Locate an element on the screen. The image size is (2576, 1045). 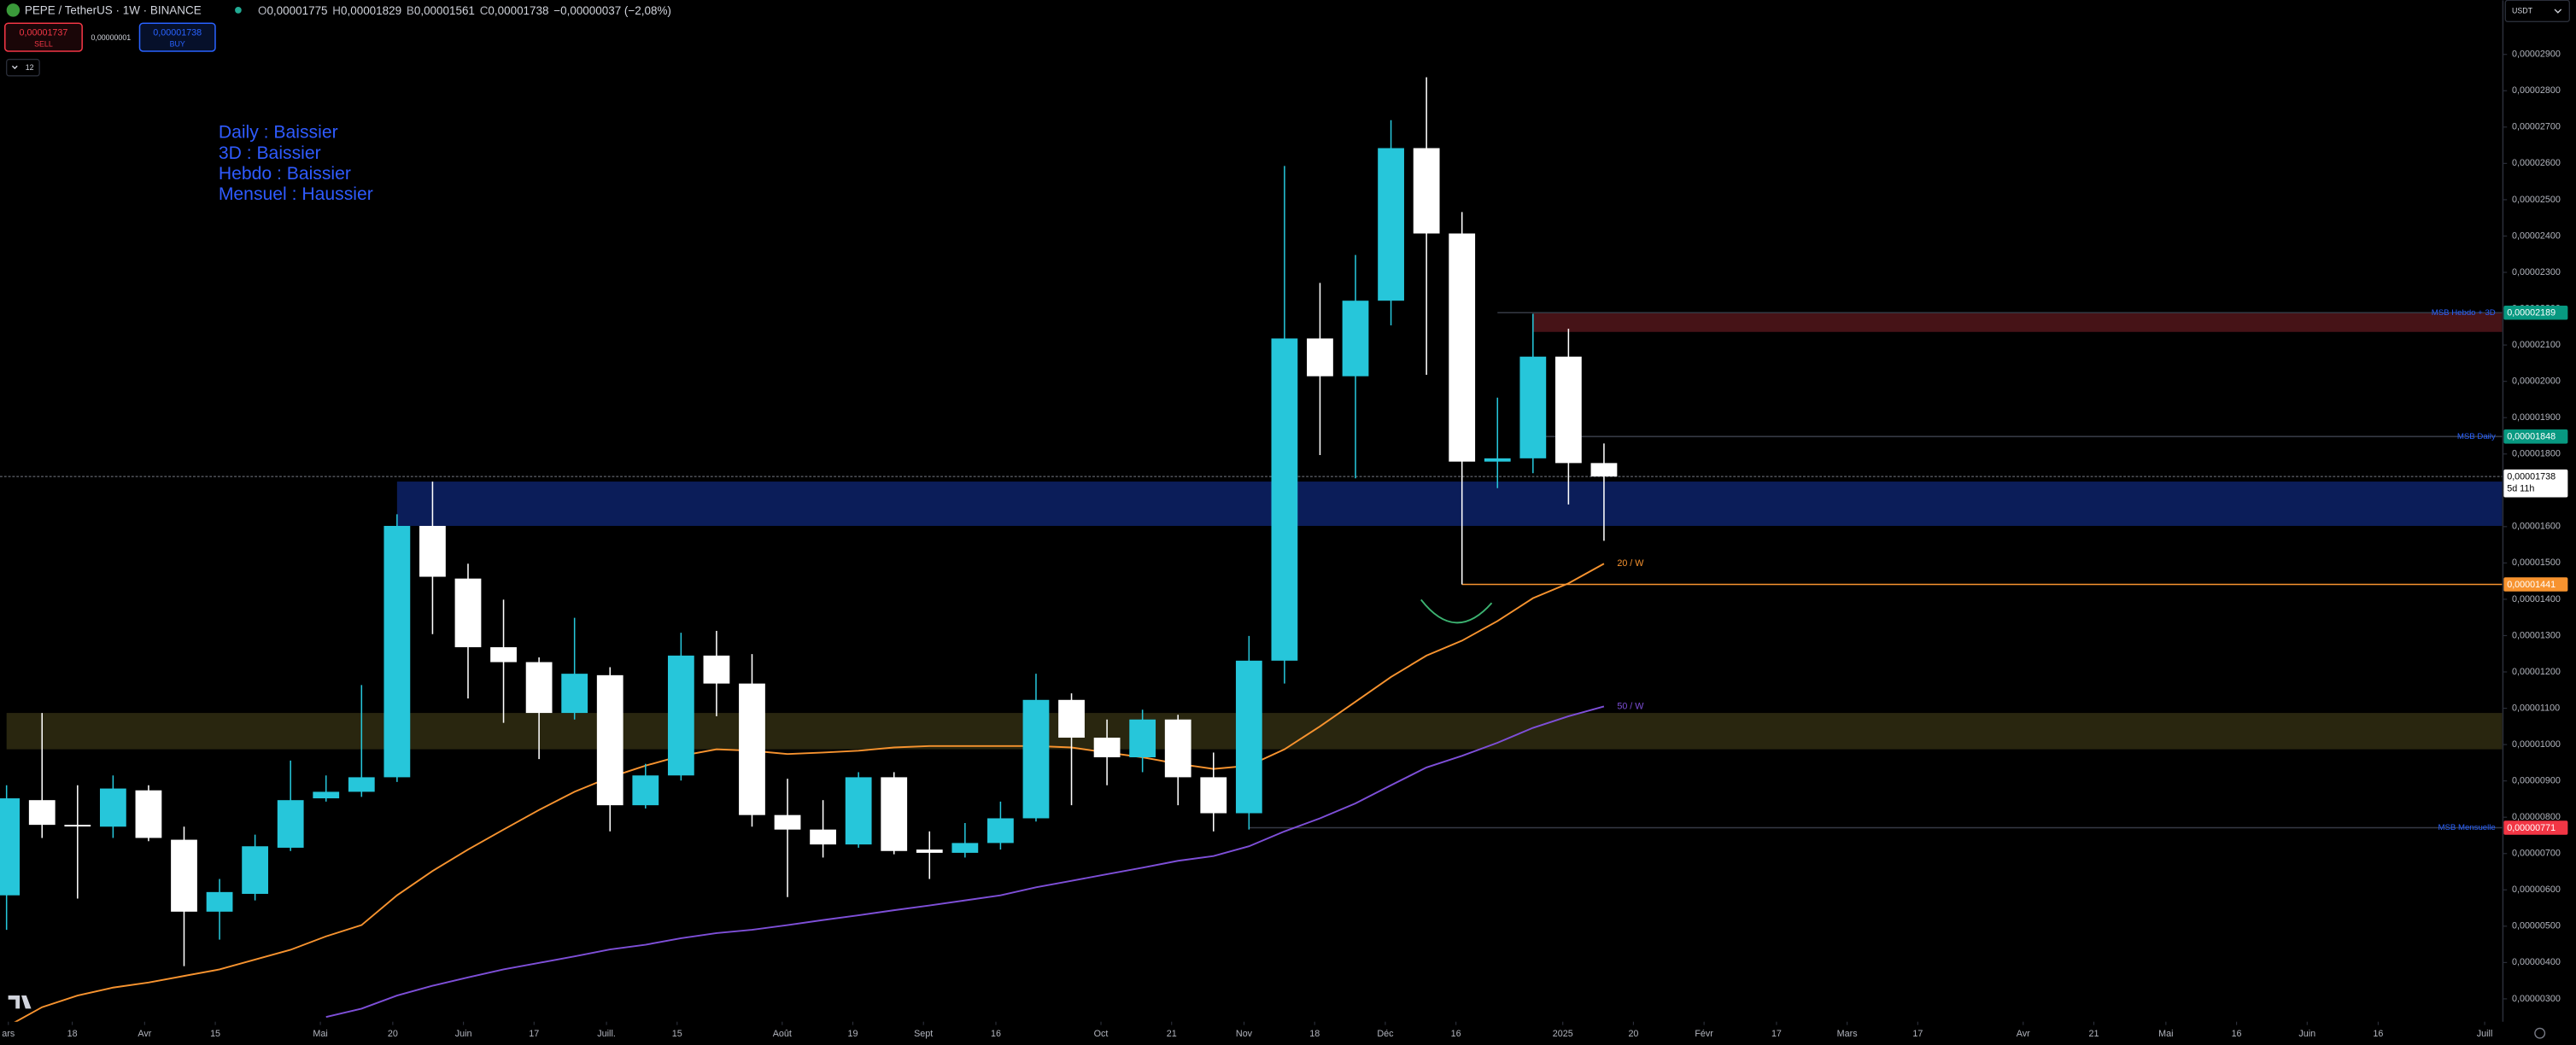
x-tick-label: Sept is located at coordinates (923, 1034).